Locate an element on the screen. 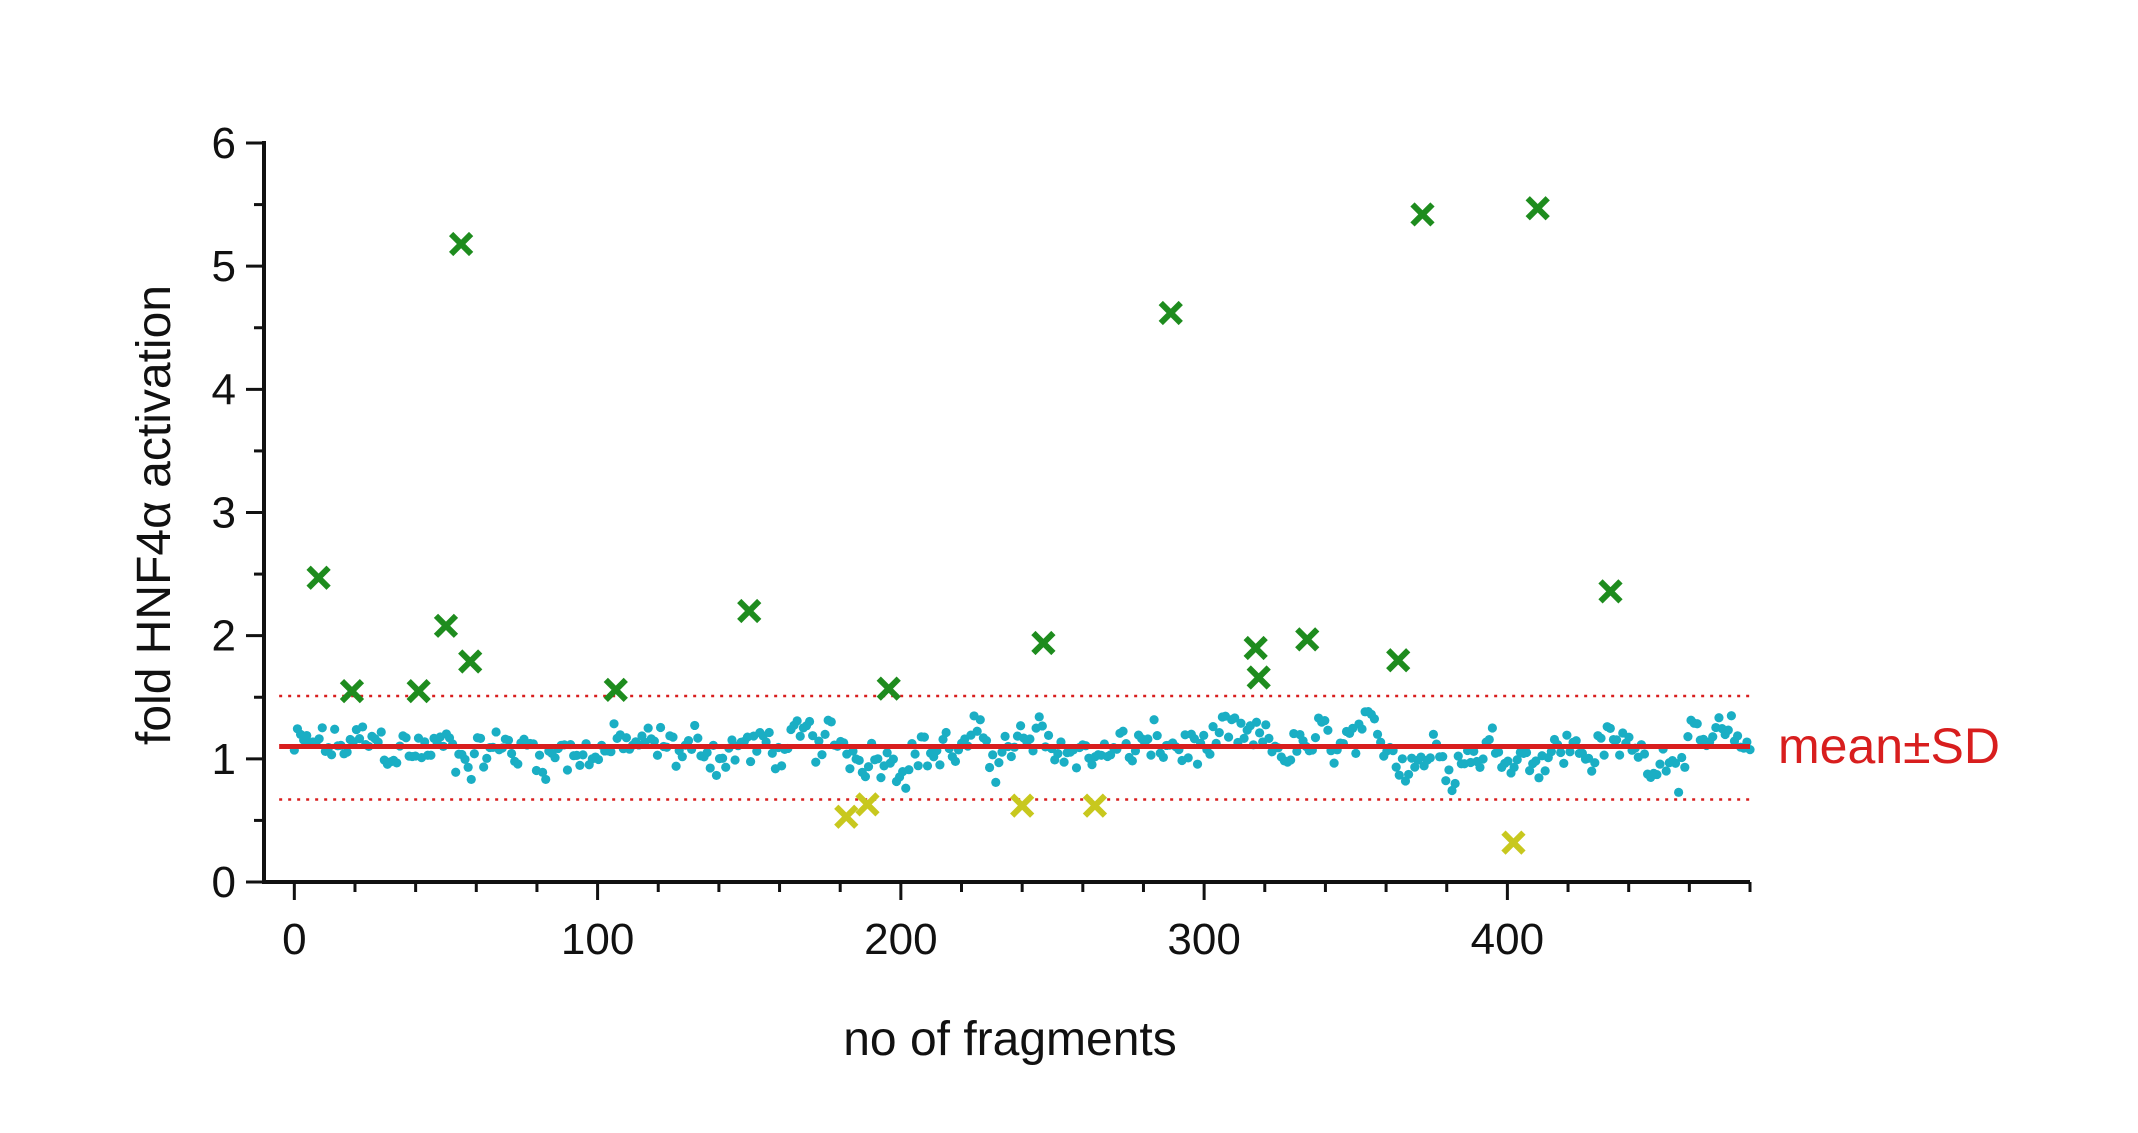 The width and height of the screenshot is (2138, 1133). x-tick-label: 0 is located at coordinates (294, 939).